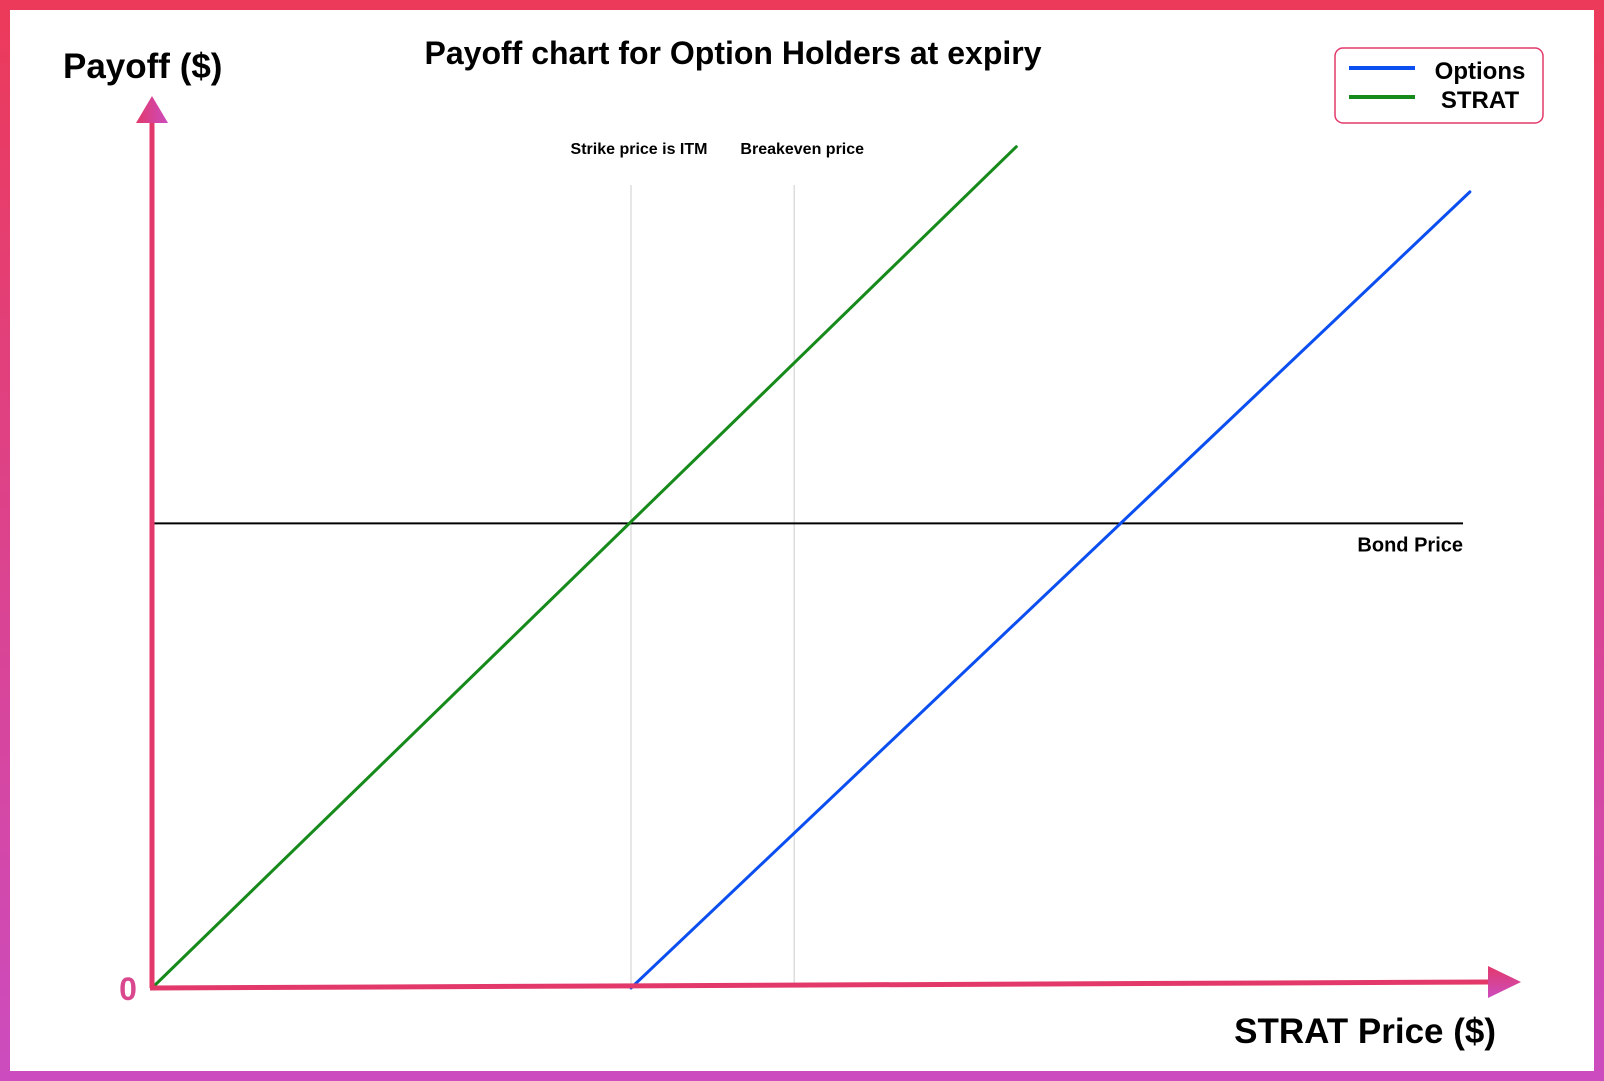 This screenshot has height=1081, width=1604. What do you see at coordinates (142, 66) in the screenshot?
I see `y-axis-label: Payoff ($)` at bounding box center [142, 66].